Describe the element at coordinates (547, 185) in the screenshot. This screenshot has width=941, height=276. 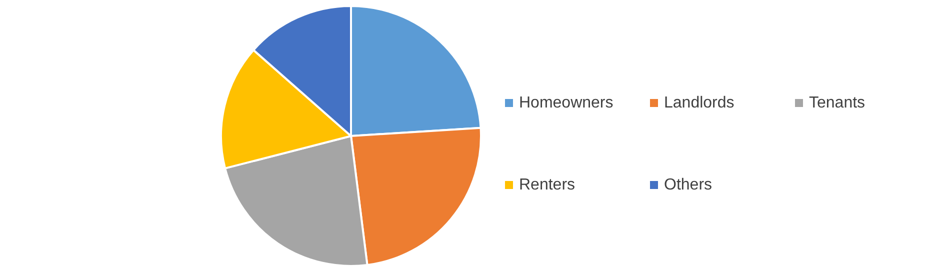
I see `legend-label: Renters` at that location.